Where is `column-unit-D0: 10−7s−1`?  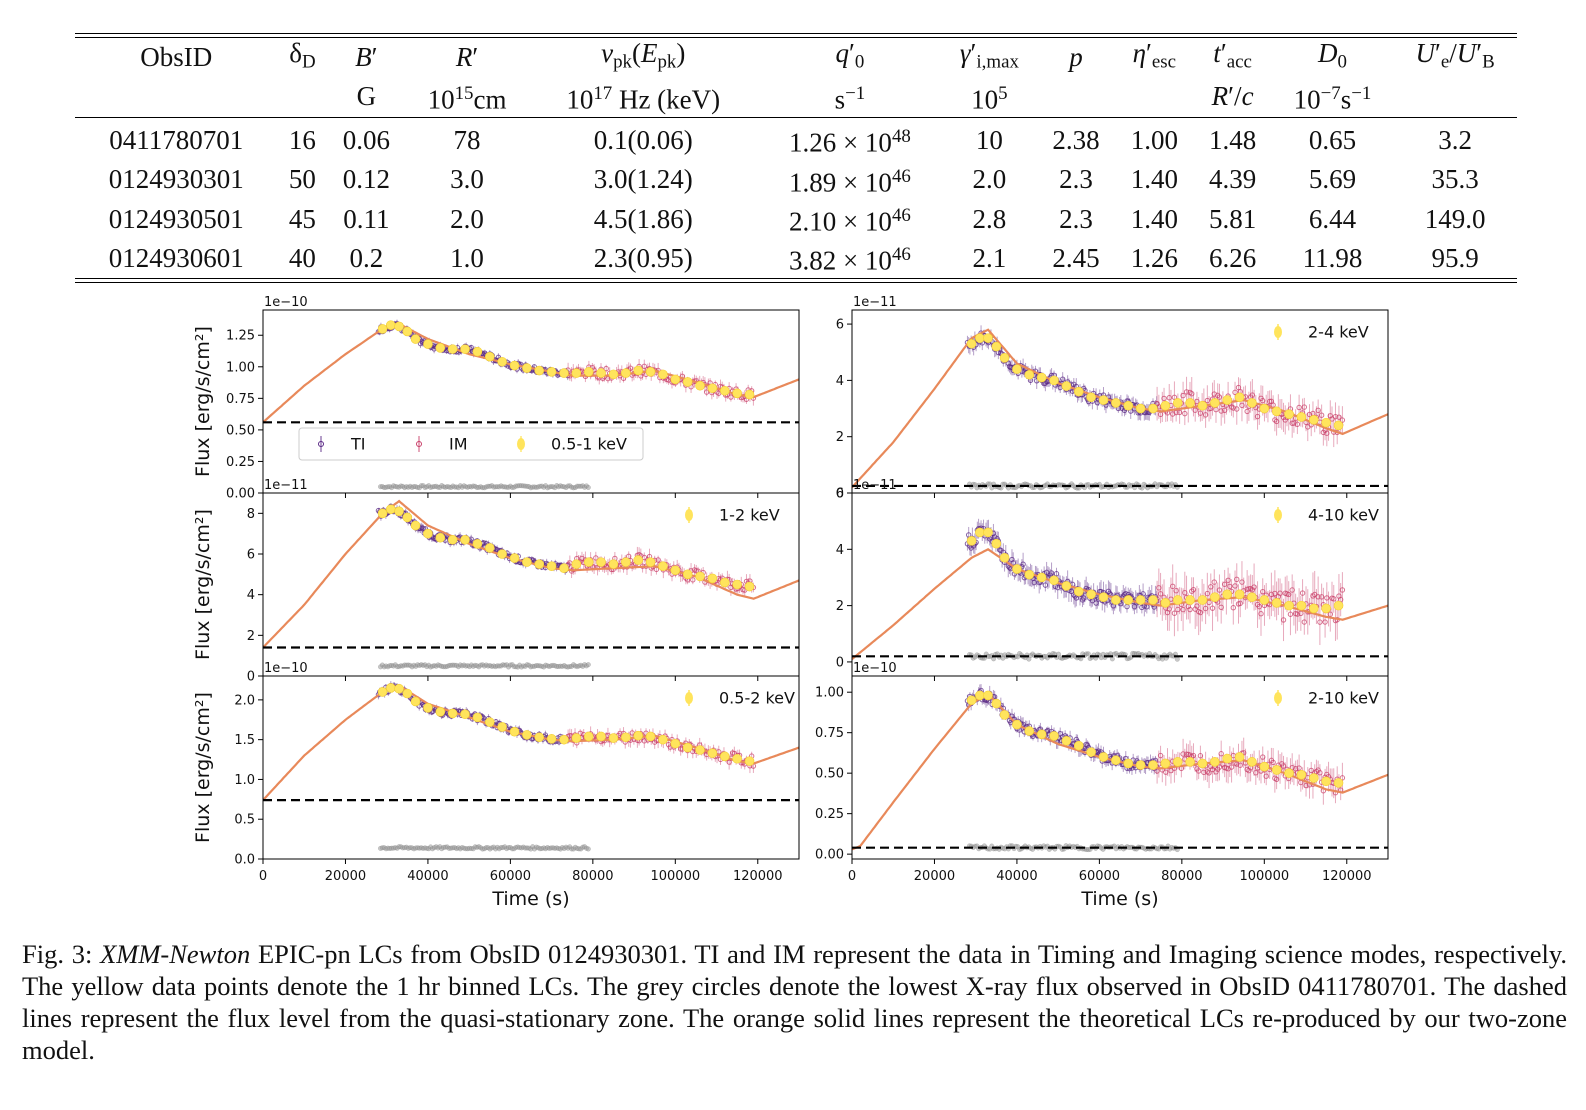 column-unit-D0: 10−7s−1 is located at coordinates (1332, 98).